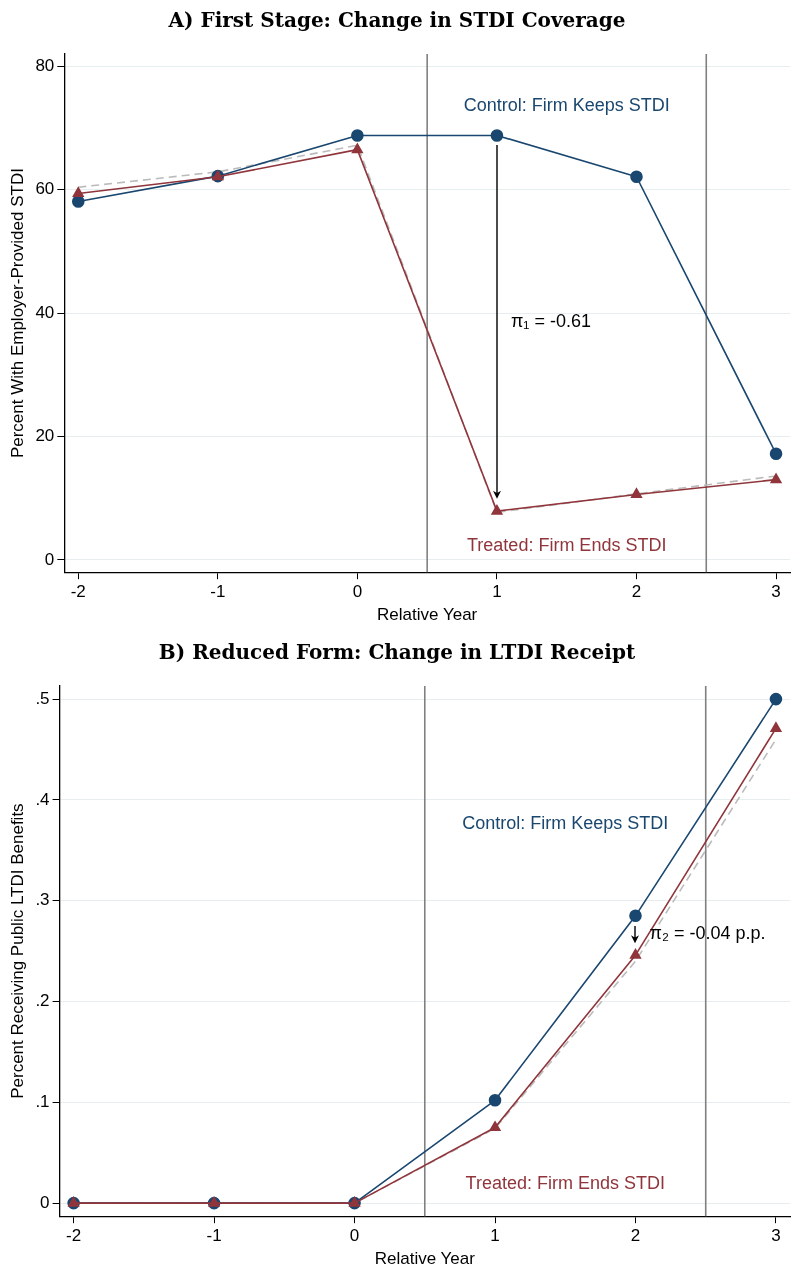 This screenshot has width=798, height=1276. What do you see at coordinates (45, 66) in the screenshot?
I see `y-tick-label: 80` at bounding box center [45, 66].